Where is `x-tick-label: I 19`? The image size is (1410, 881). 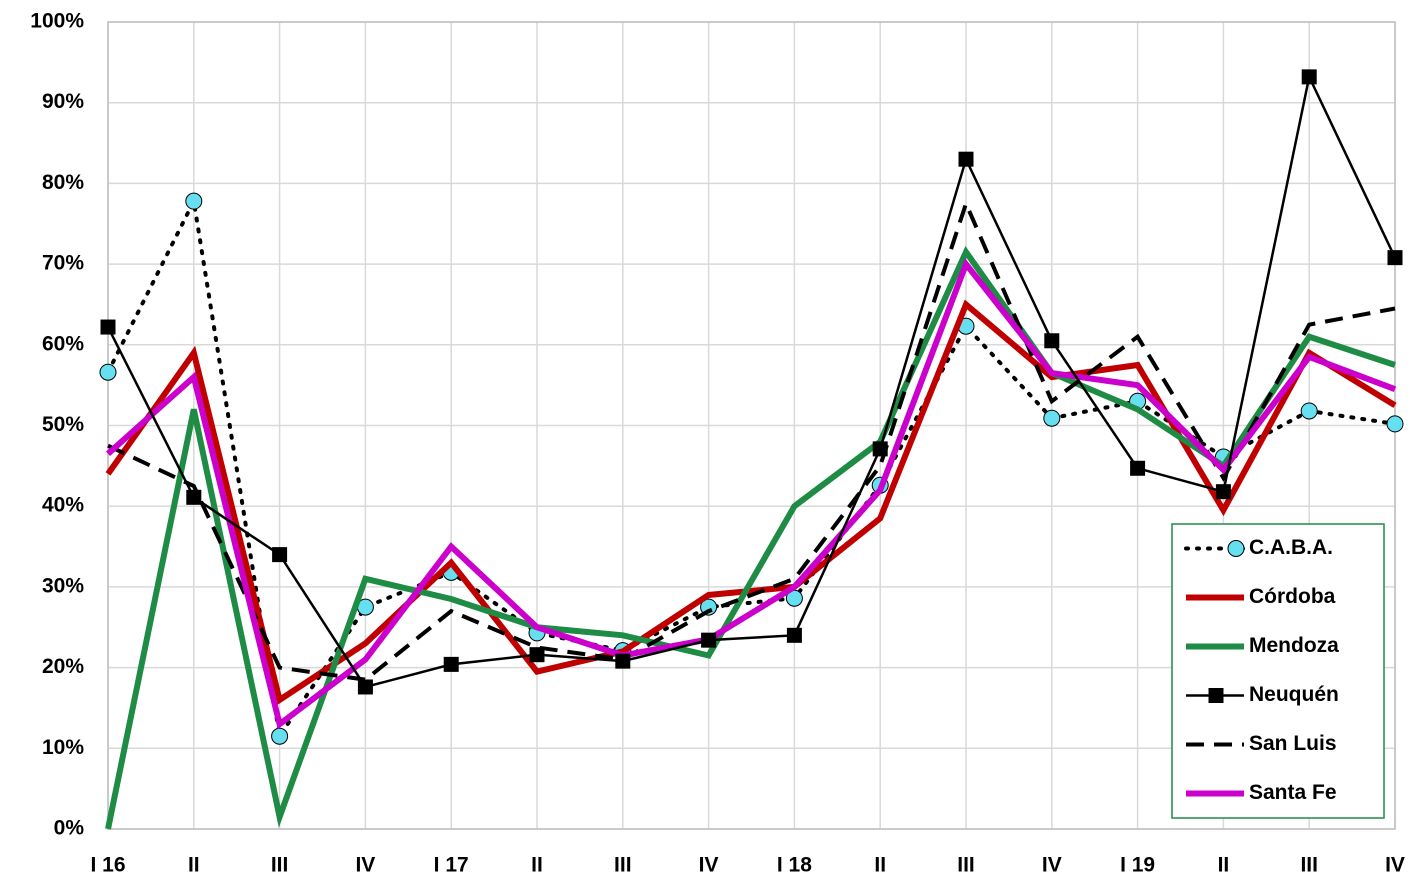 x-tick-label: I 19 is located at coordinates (1137, 865).